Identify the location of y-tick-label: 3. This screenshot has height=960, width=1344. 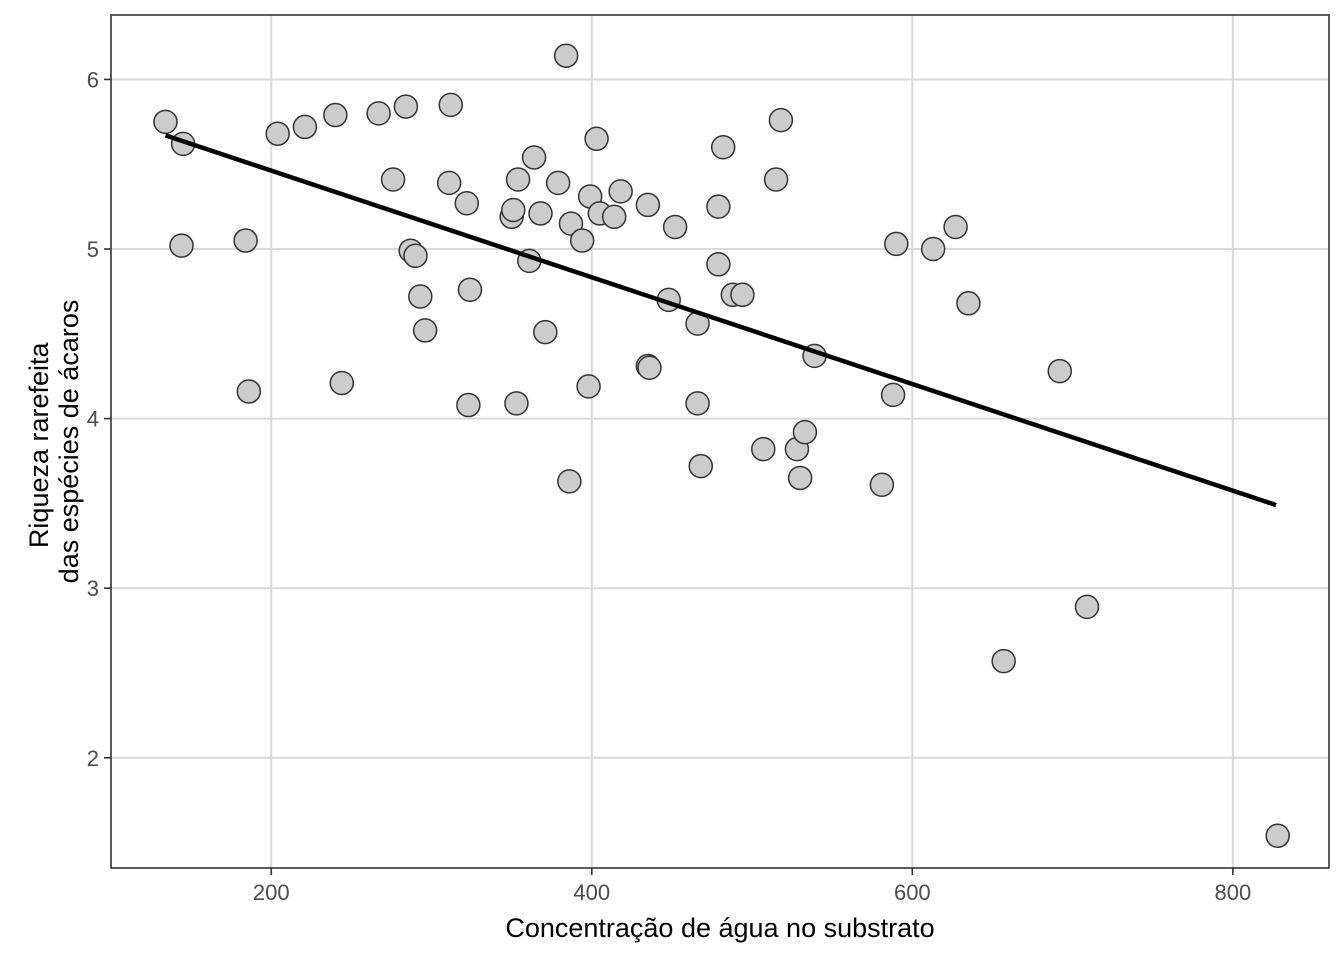
(93, 588).